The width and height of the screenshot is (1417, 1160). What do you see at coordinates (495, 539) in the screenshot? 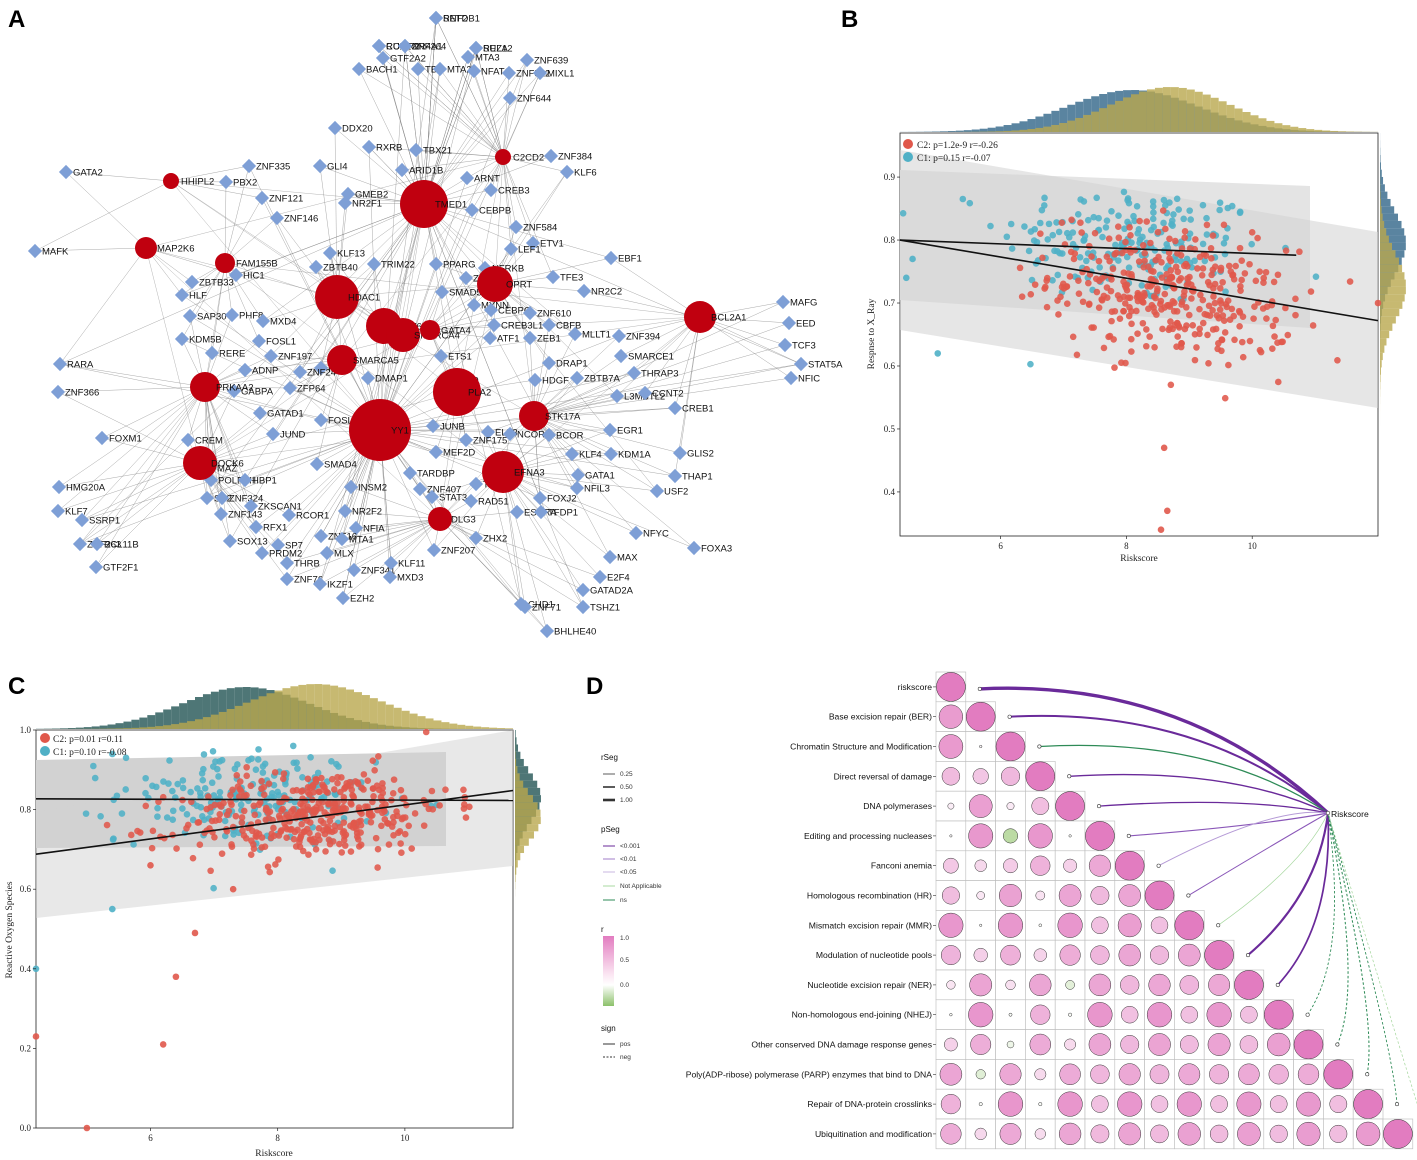
I see `tf-node-label: ZHX2` at bounding box center [495, 539].